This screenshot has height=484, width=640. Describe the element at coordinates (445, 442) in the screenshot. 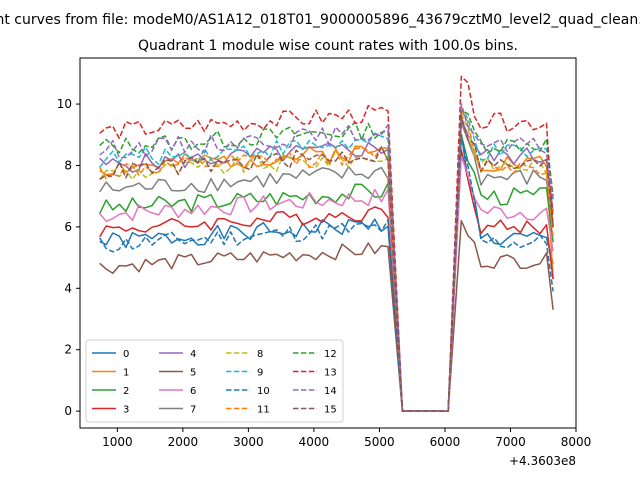

I see `x-tick-label: 6000` at that location.